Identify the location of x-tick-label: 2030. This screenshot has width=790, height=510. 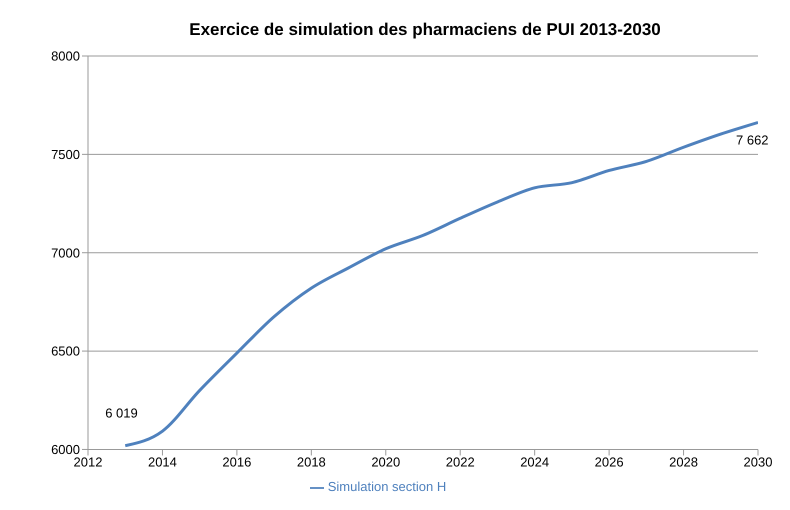
(758, 462).